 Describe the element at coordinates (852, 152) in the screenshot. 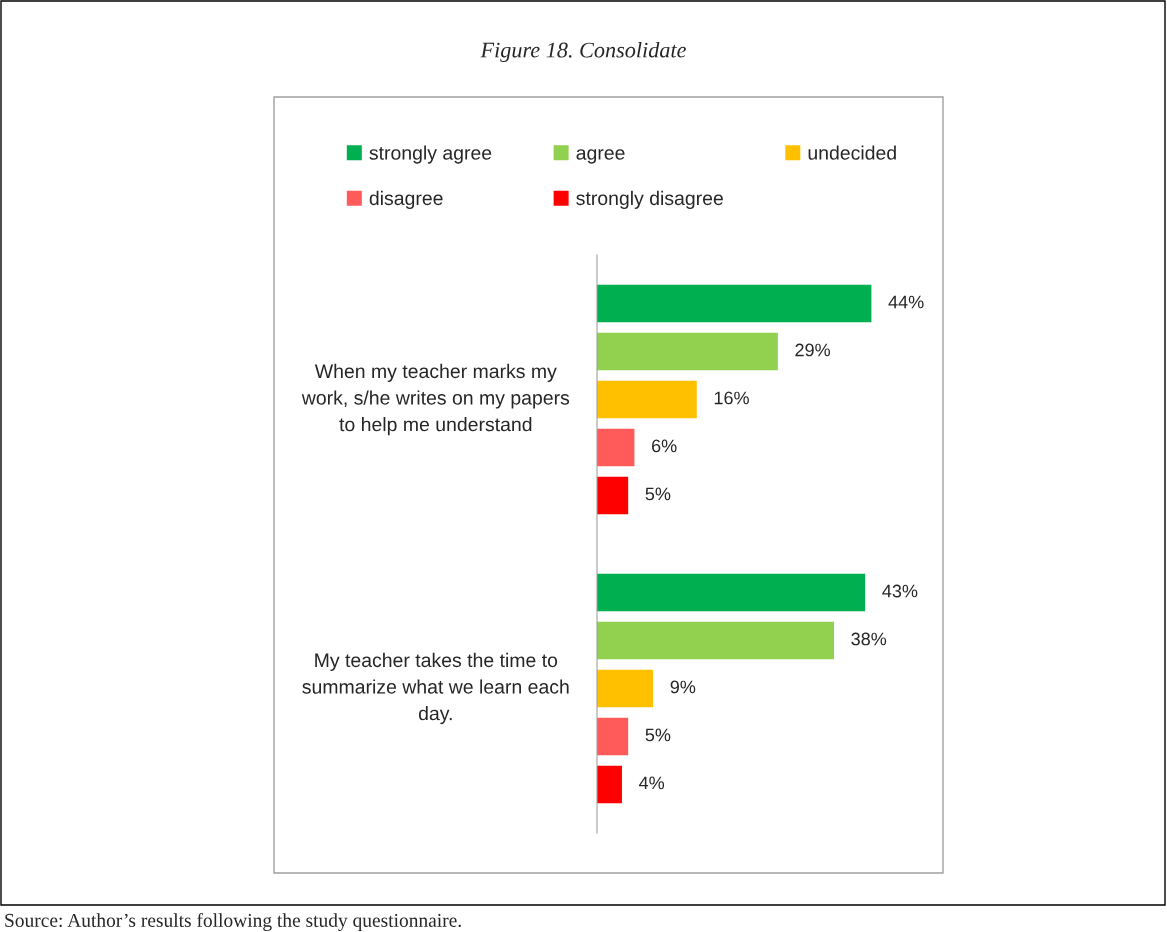

I see `legend-label: undecided` at that location.